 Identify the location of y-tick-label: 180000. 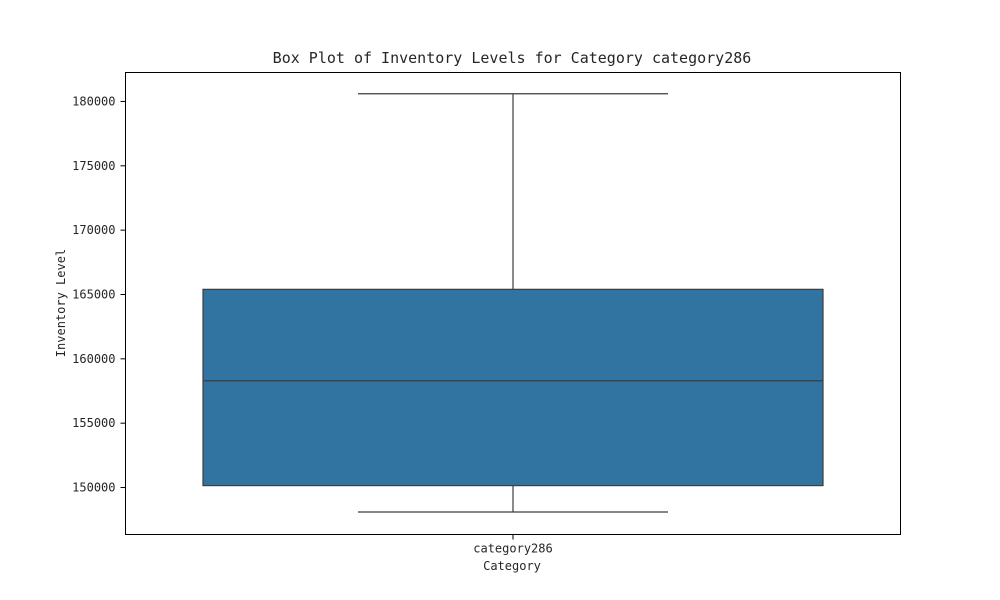
(93, 101).